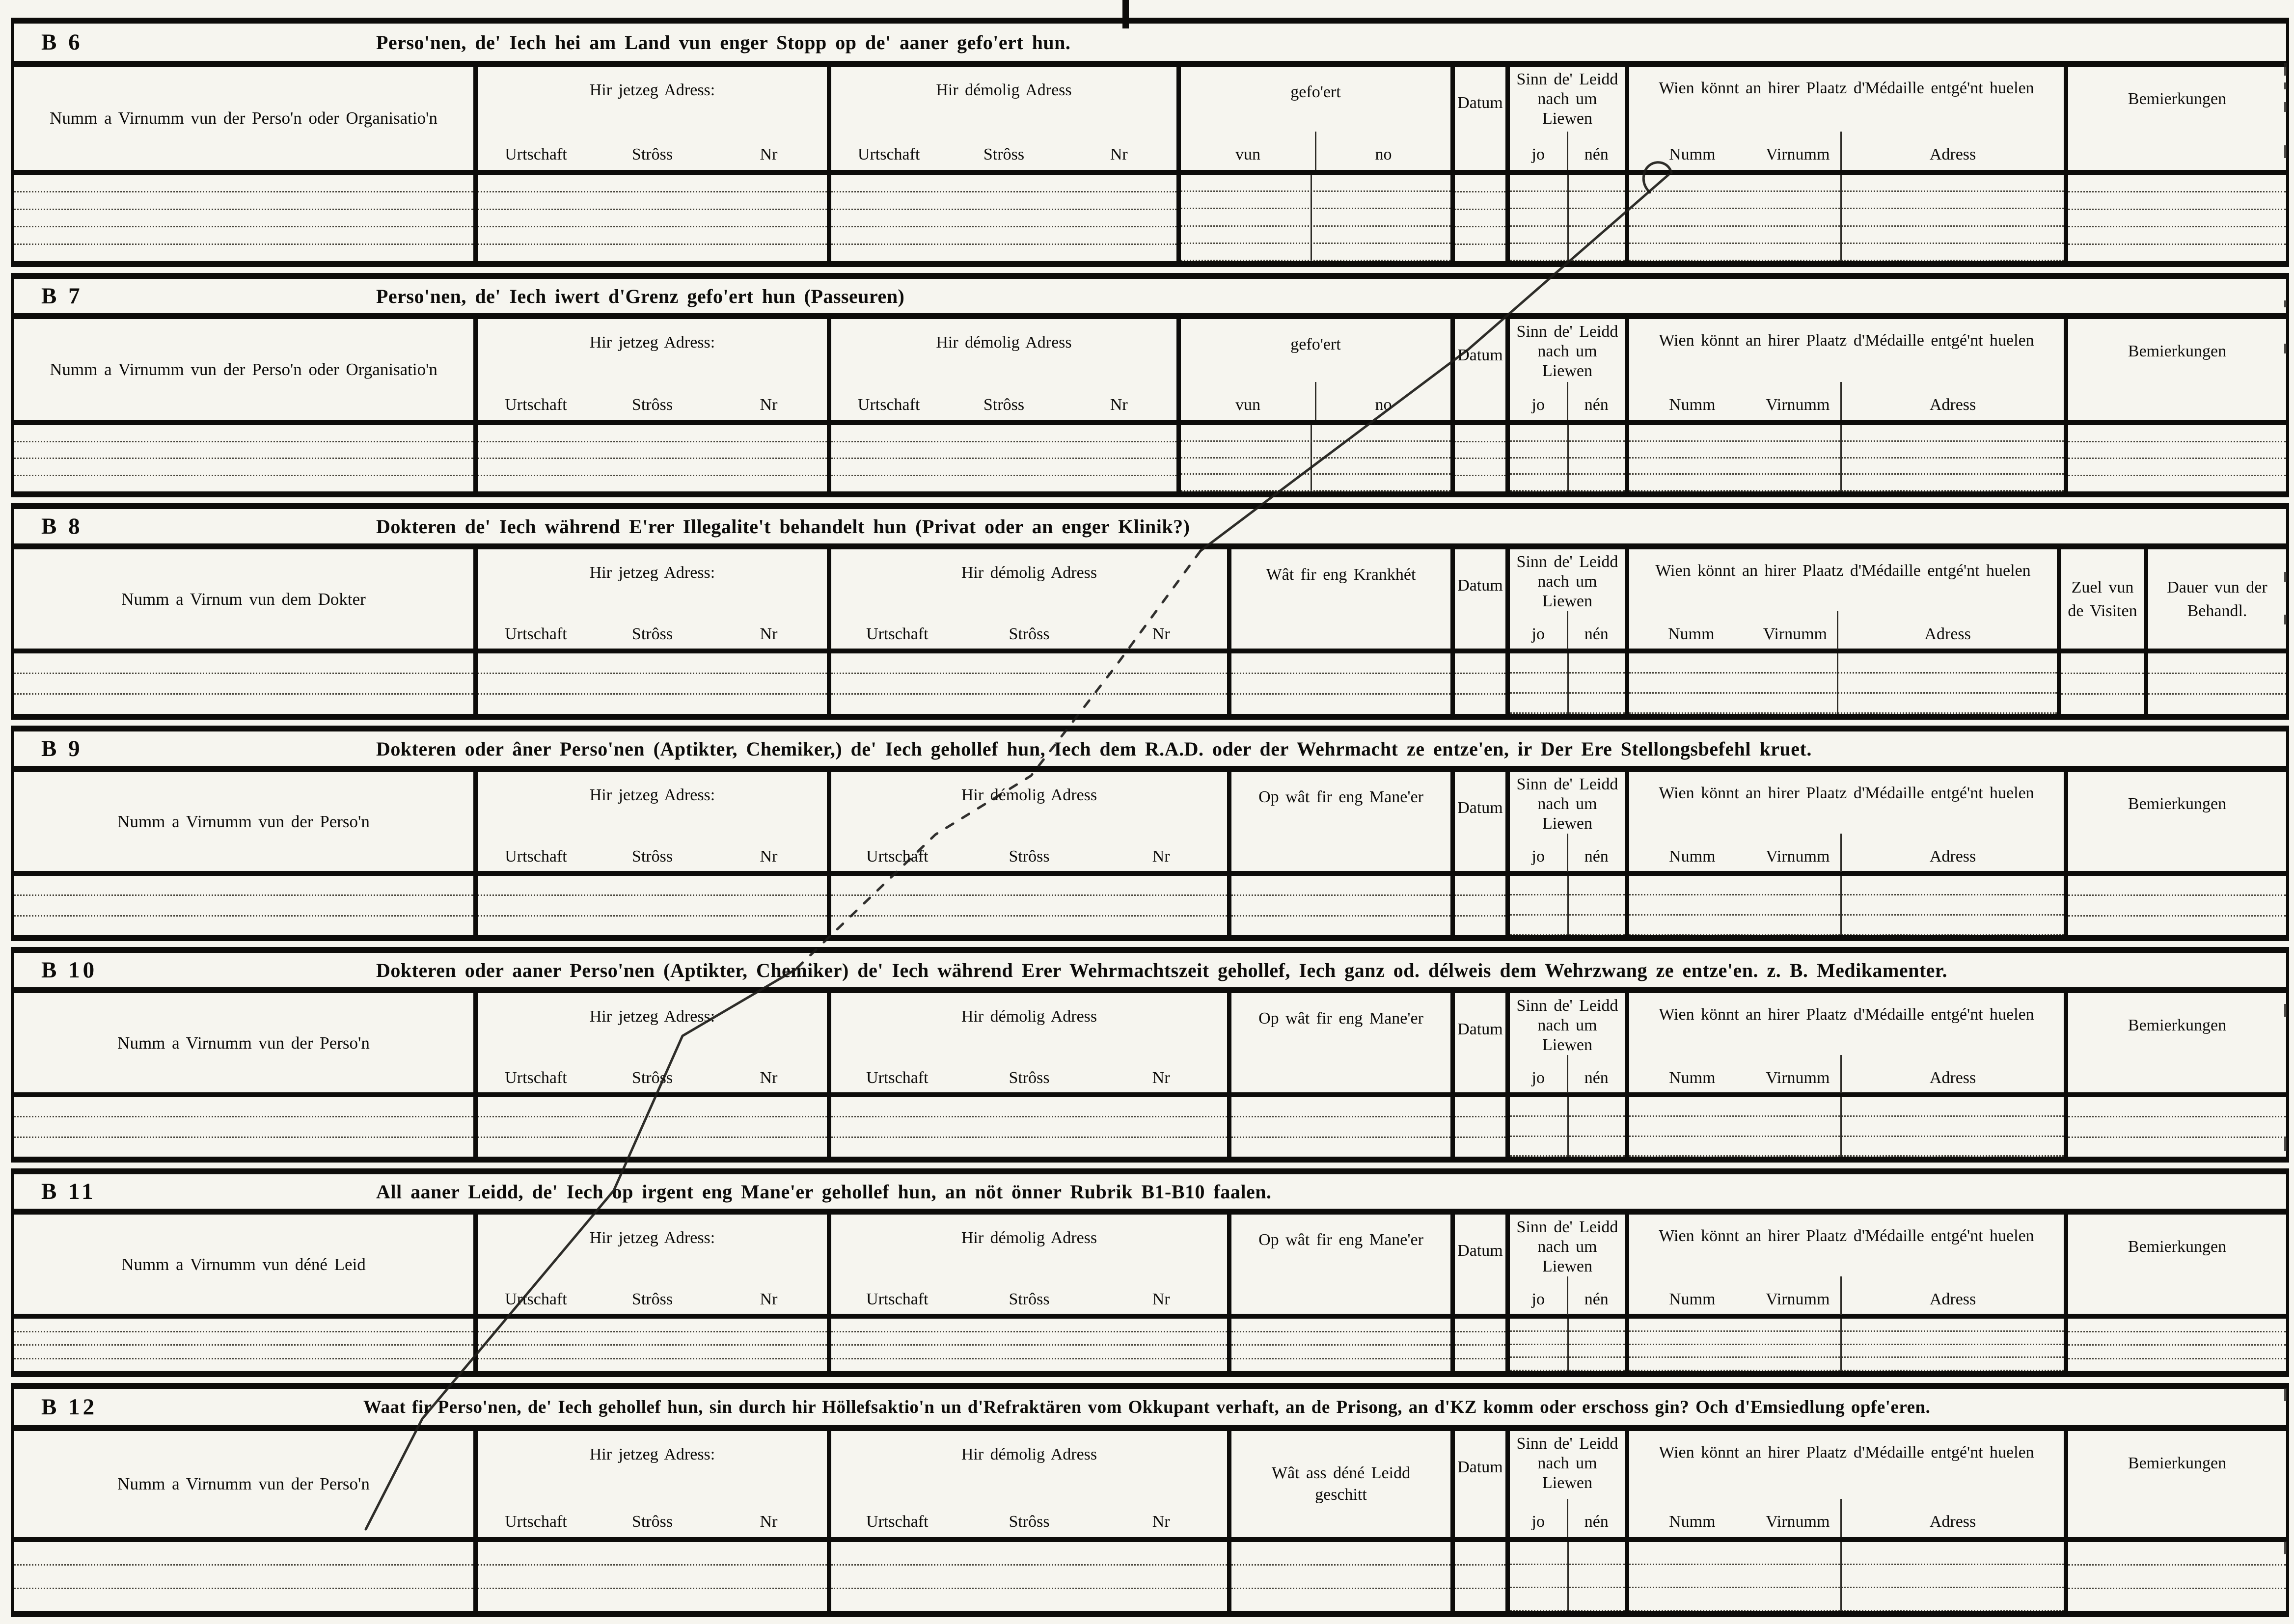 The width and height of the screenshot is (2294, 1624). What do you see at coordinates (1477, 1265) in the screenshot?
I see `header-cell-datum: Datum` at bounding box center [1477, 1265].